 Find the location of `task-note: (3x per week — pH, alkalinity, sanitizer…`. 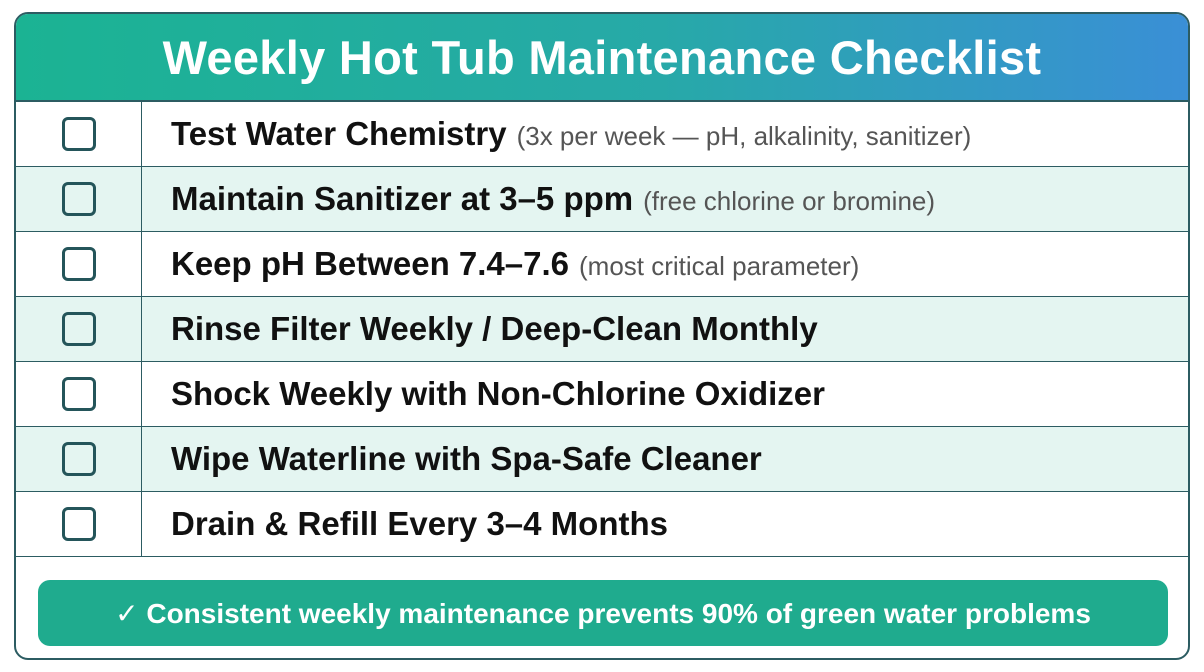

task-note: (3x per week — pH, alkalinity, sanitizer… is located at coordinates (744, 136).